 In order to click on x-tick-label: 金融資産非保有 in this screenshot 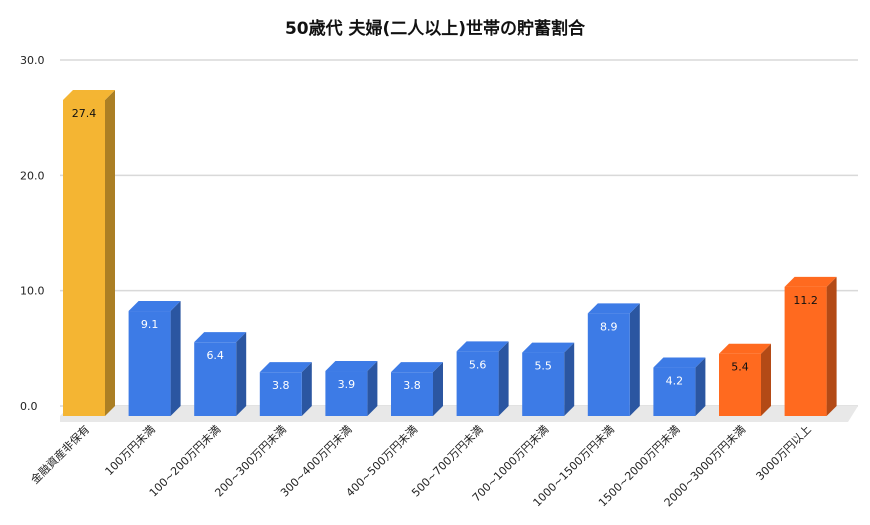, I will do `click(60, 454)`.